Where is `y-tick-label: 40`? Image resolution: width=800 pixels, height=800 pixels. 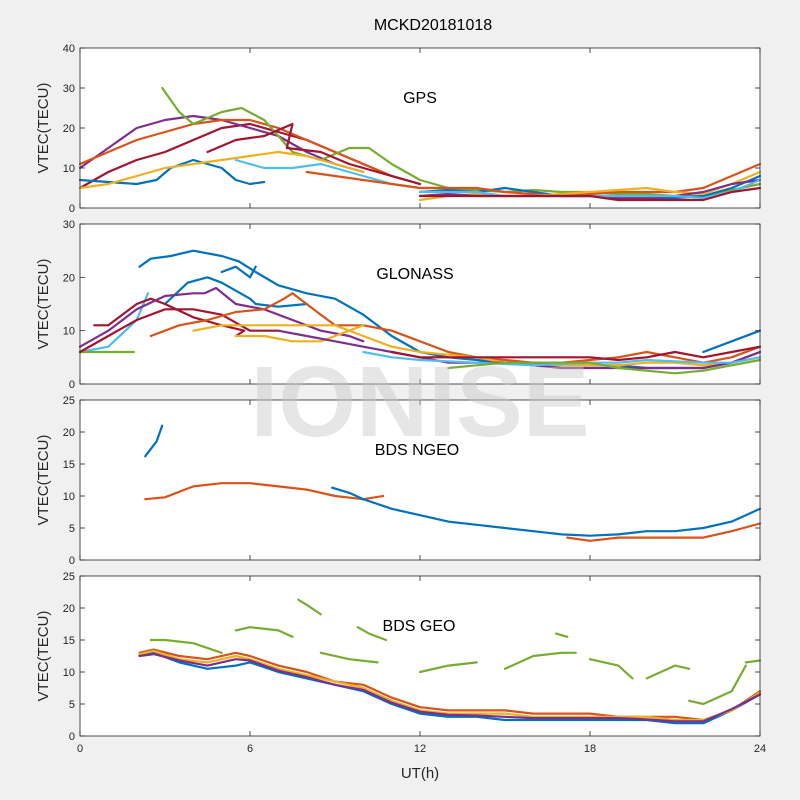 y-tick-label: 40 is located at coordinates (69, 49).